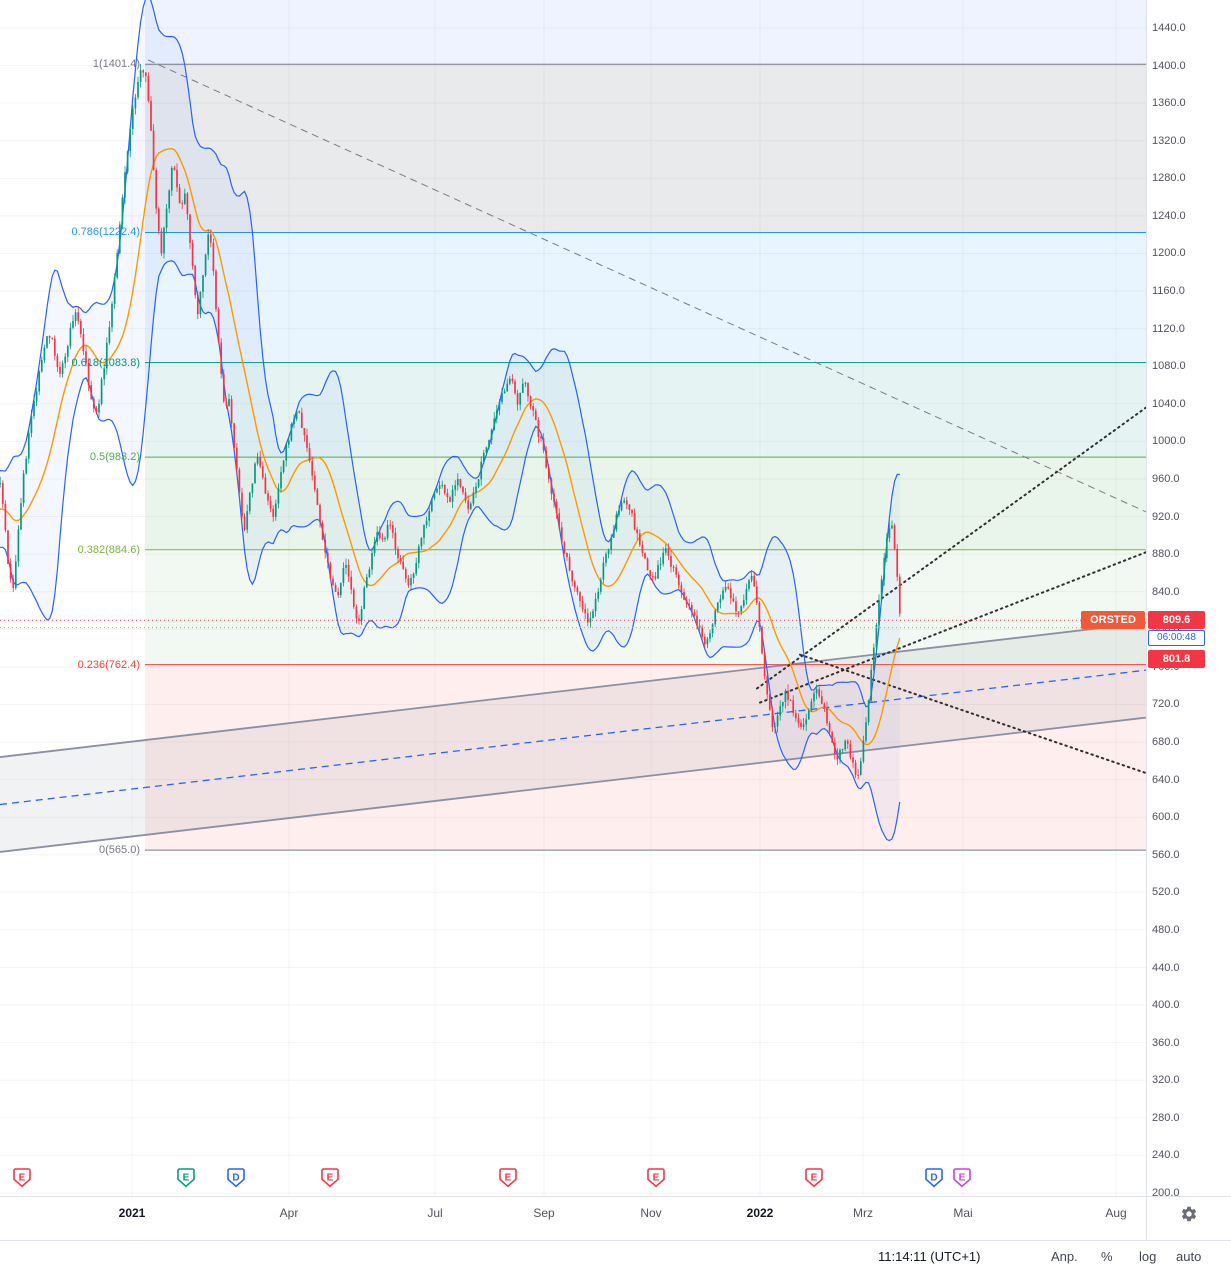 This screenshot has height=1278, width=1231. What do you see at coordinates (573, 689) in the screenshot?
I see `channel-upper-line` at bounding box center [573, 689].